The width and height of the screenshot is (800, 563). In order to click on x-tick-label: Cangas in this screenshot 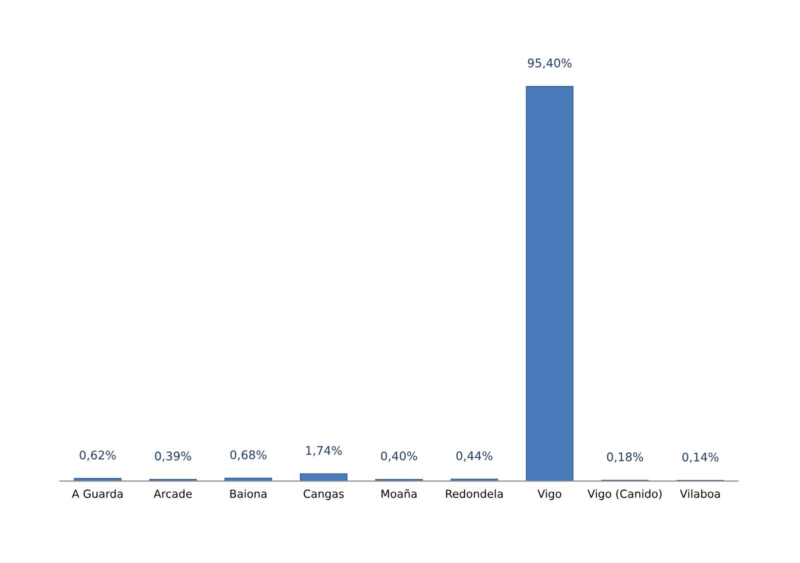, I will do `click(324, 495)`.